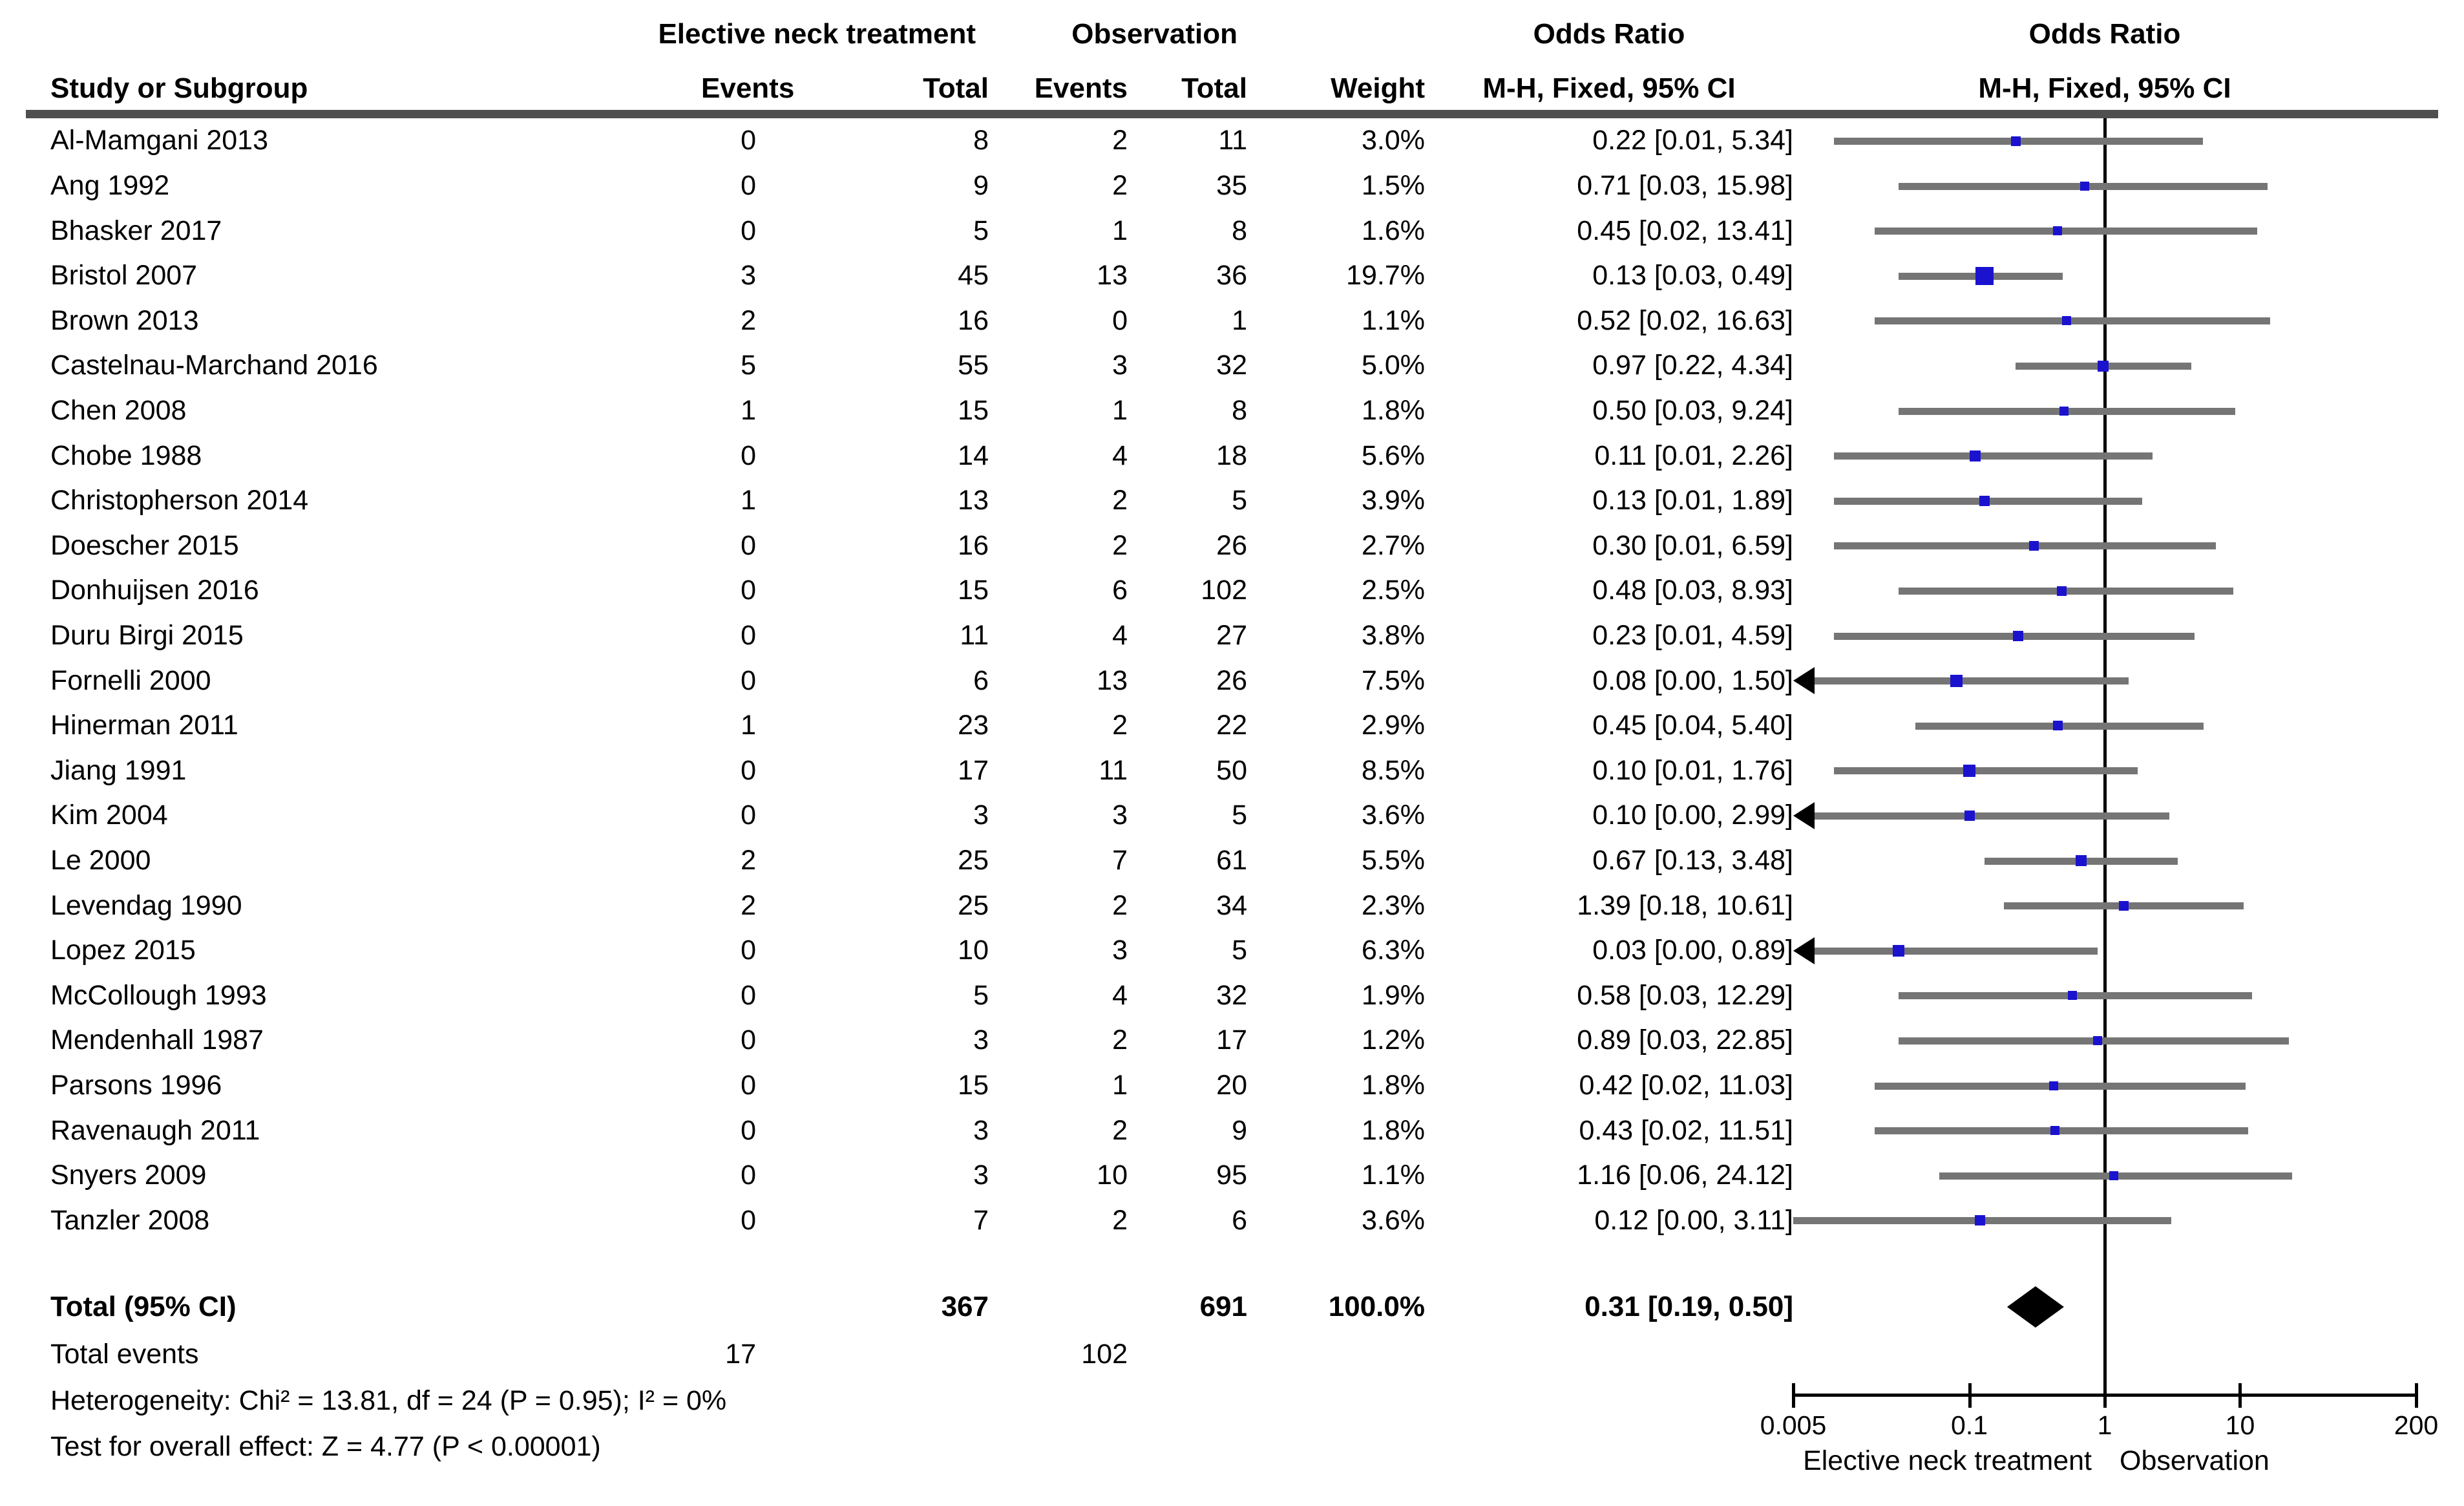 The width and height of the screenshot is (2464, 1506). What do you see at coordinates (748, 860) in the screenshot?
I see `events-treatment: 2` at bounding box center [748, 860].